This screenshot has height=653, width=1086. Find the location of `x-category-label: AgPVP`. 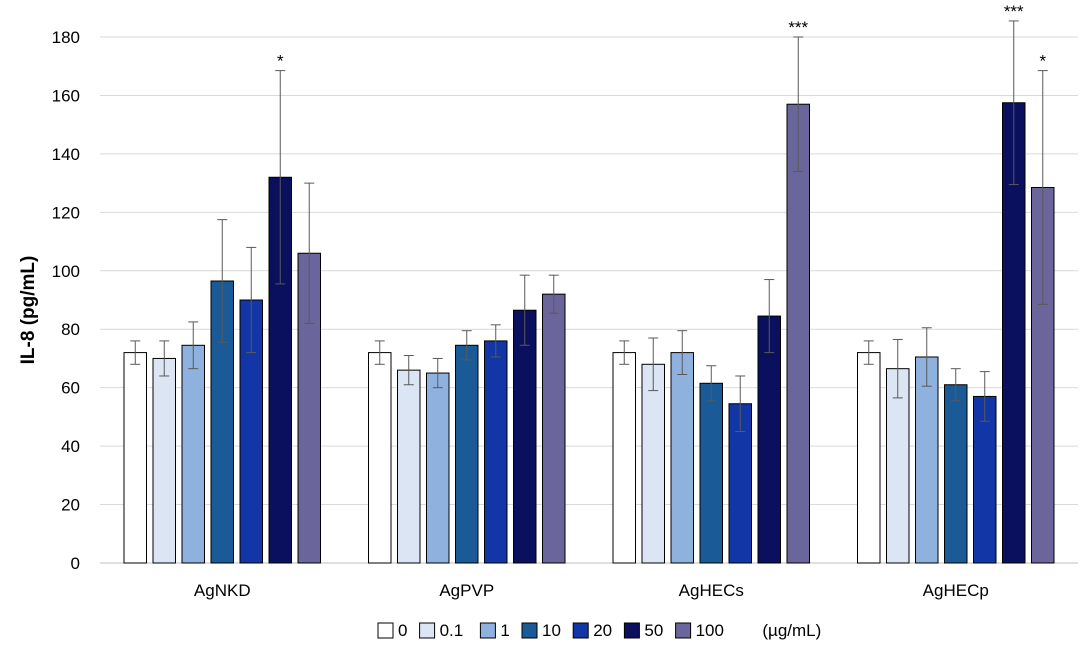

x-category-label: AgPVP is located at coordinates (466, 590).